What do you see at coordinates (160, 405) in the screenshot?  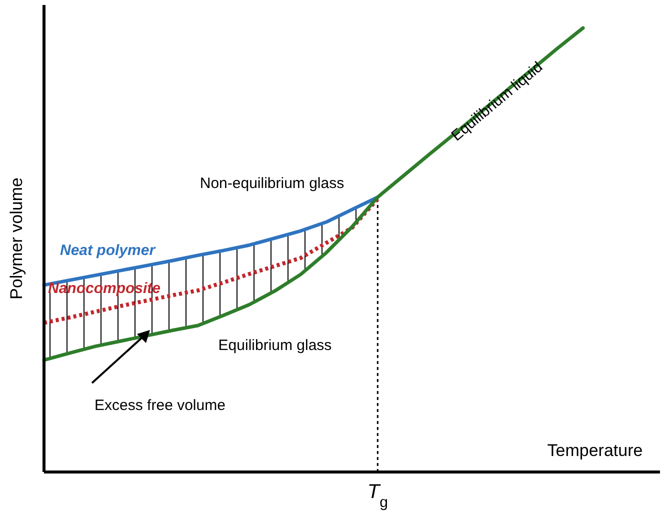 I see `annotation: Excess free volume` at bounding box center [160, 405].